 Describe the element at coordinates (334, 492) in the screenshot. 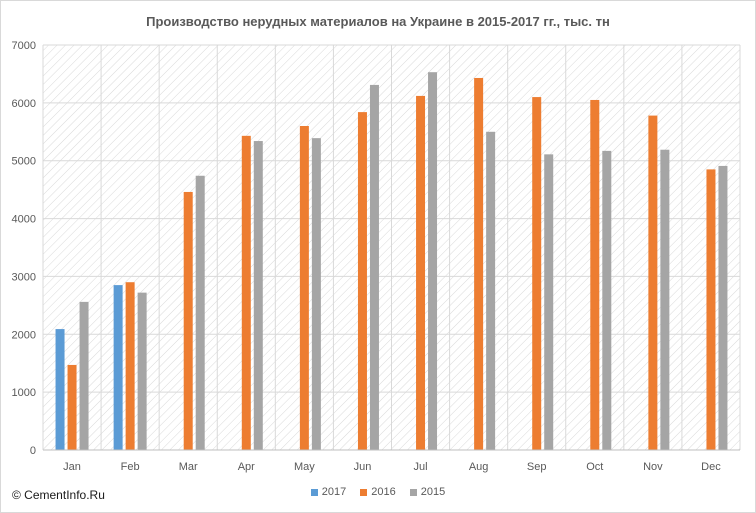

I see `legend-label: 2017` at that location.